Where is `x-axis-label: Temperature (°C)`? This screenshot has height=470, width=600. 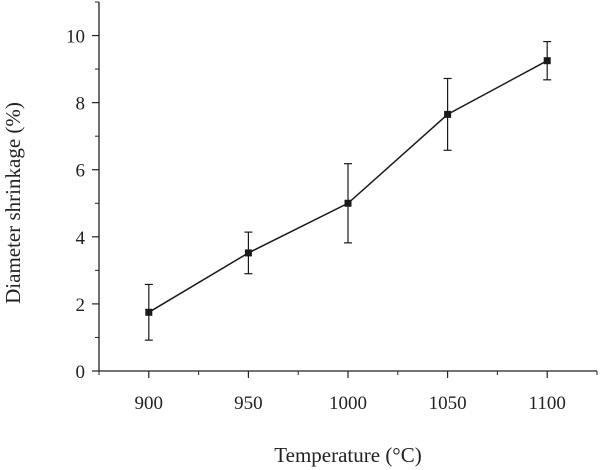
x-axis-label: Temperature (°C) is located at coordinates (347, 455).